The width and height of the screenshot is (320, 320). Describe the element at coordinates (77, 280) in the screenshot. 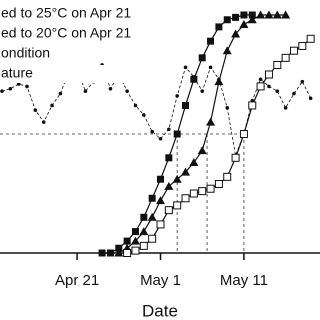

I see `x-tick-label: Apr 21` at that location.